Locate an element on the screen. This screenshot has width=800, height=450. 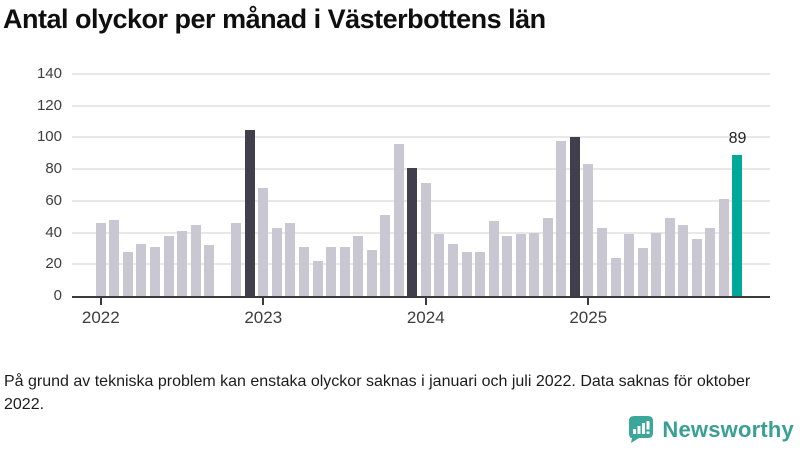
x-axis-ticks: 2022 2023 2024 2025 is located at coordinates (421, 316).